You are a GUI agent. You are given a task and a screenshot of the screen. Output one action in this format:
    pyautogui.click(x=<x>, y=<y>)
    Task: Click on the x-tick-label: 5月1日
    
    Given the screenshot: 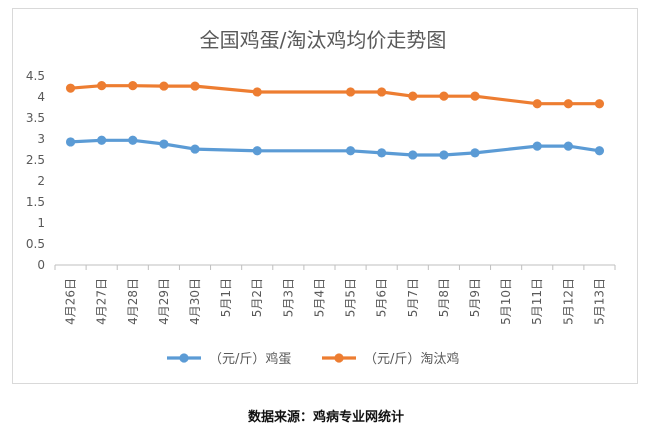 What is the action you would take?
    pyautogui.click(x=226, y=297)
    